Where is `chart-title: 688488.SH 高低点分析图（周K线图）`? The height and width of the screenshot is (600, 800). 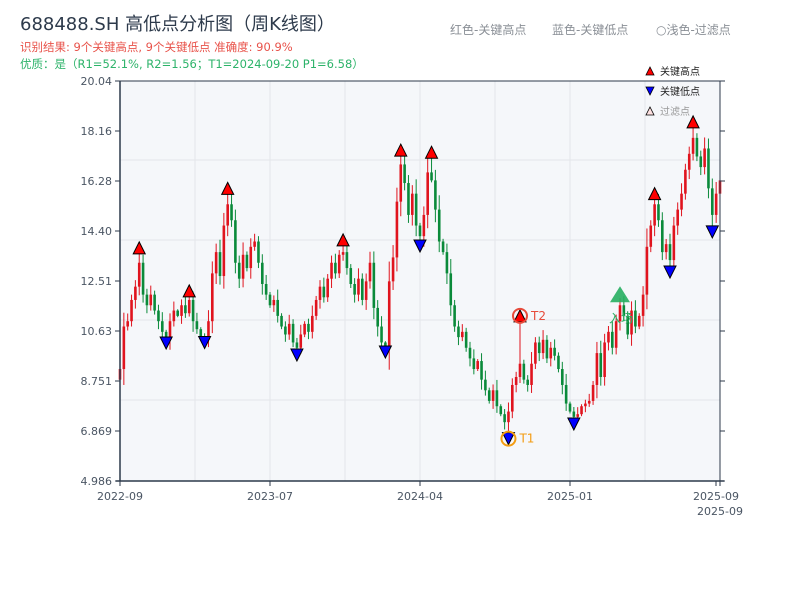 chart-title: 688488.SH 高低点分析图（周K线图） is located at coordinates (177, 24).